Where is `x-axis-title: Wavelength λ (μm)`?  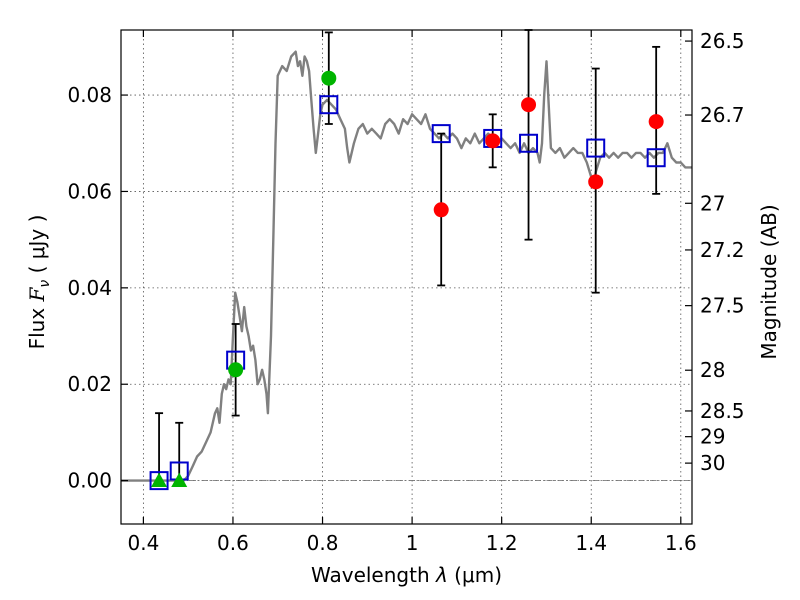 x-axis-title: Wavelength λ (μm) is located at coordinates (406, 575).